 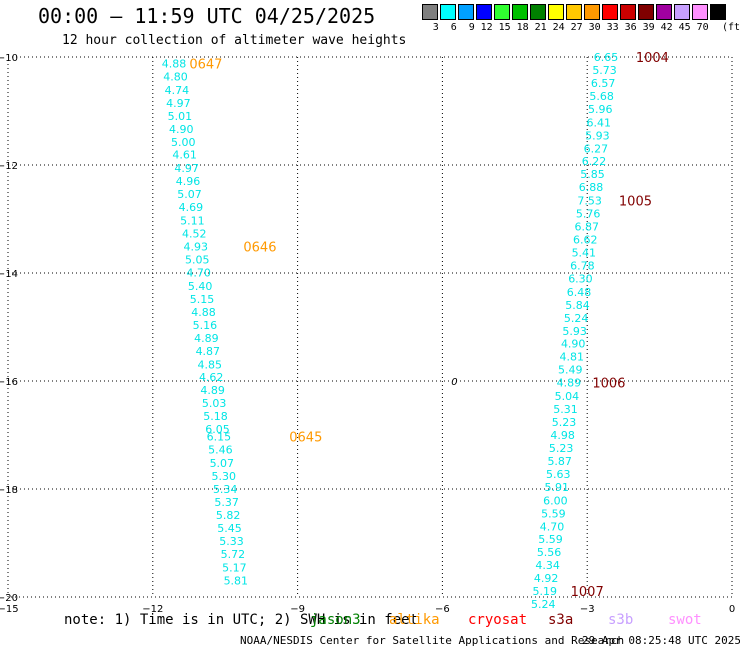 What do you see at coordinates (222, 463) in the screenshot?
I see `wave-height-point: 5.07` at bounding box center [222, 463].